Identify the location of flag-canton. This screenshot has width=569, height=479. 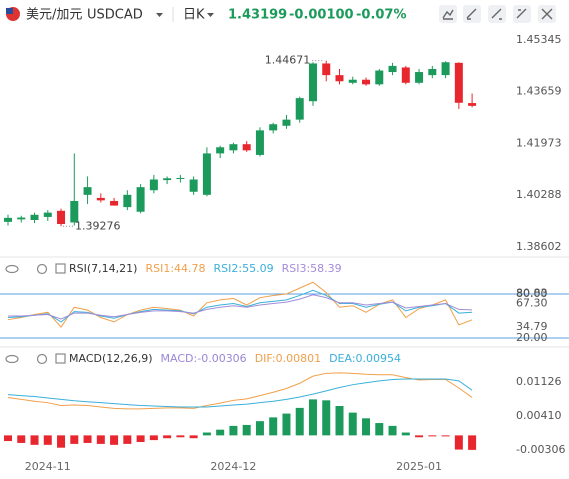
(9, 11).